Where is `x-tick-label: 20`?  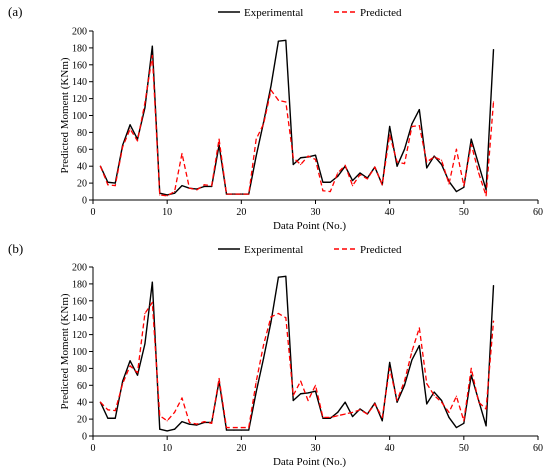
x-tick-label: 20 is located at coordinates (241, 448).